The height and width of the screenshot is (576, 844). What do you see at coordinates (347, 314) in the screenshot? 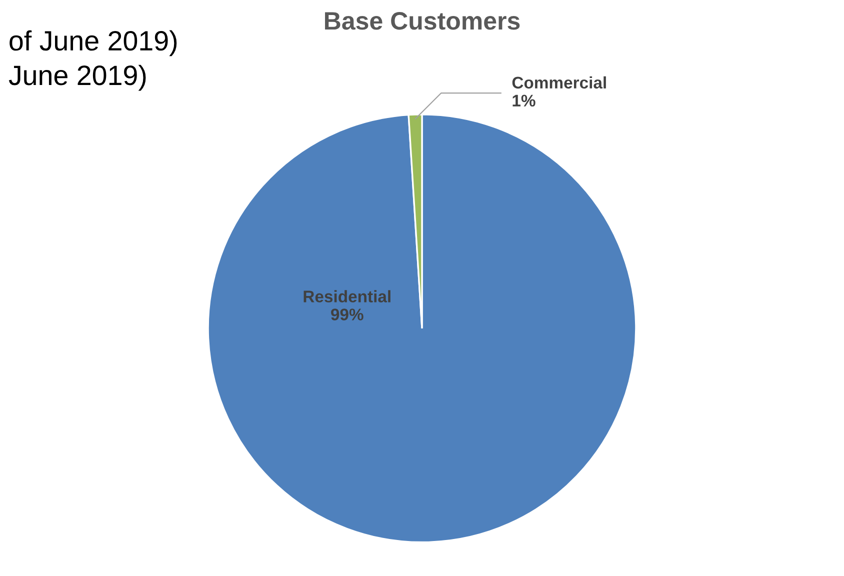
I see `data-label: 99%` at bounding box center [347, 314].